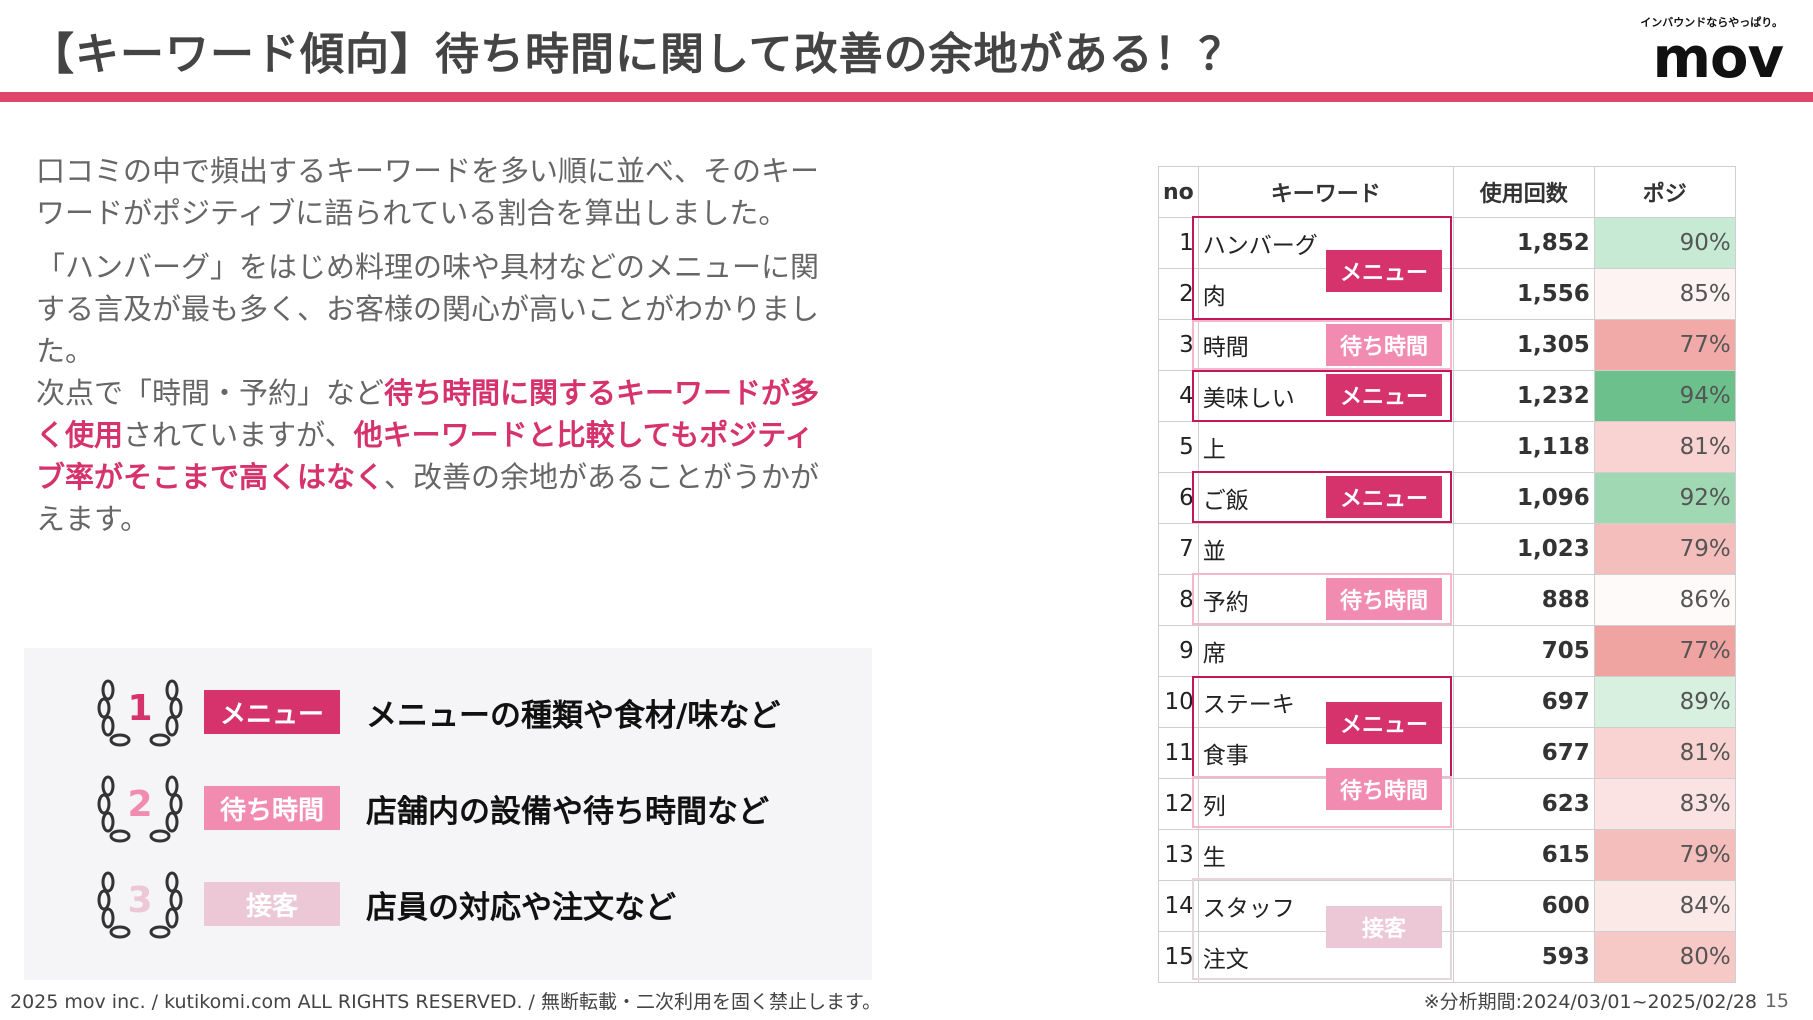 This screenshot has width=1813, height=1020. Describe the element at coordinates (140, 809) in the screenshot. I see `laurel-rank-icon: 2` at that location.